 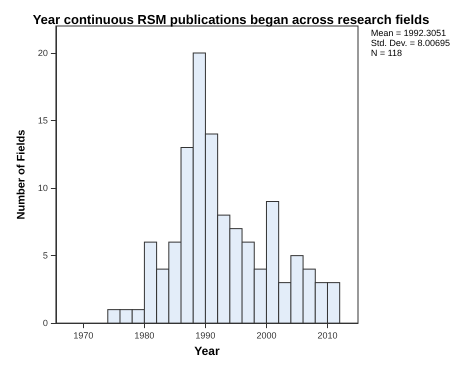 I want to click on y-tick-label: 15, so click(x=43, y=121).